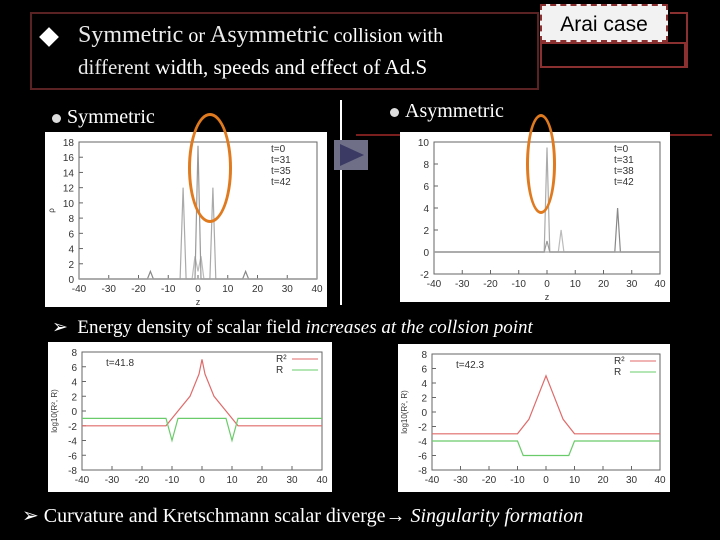 The image size is (720, 540). I want to click on title-or: or, so click(196, 36).